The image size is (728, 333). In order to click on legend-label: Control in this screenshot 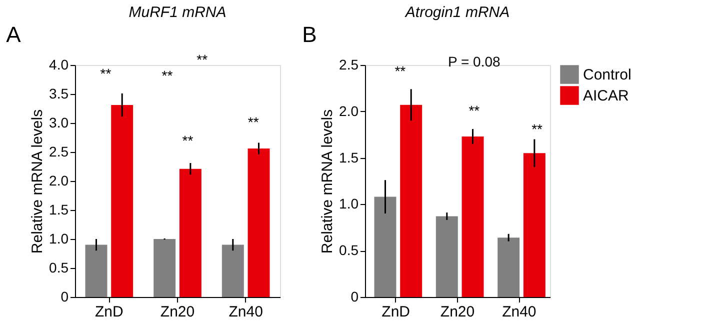, I will do `click(607, 75)`.